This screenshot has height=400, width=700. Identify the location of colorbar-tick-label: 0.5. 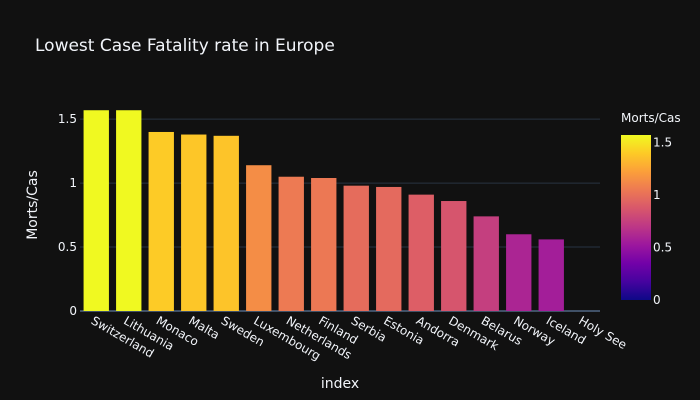
(662, 247).